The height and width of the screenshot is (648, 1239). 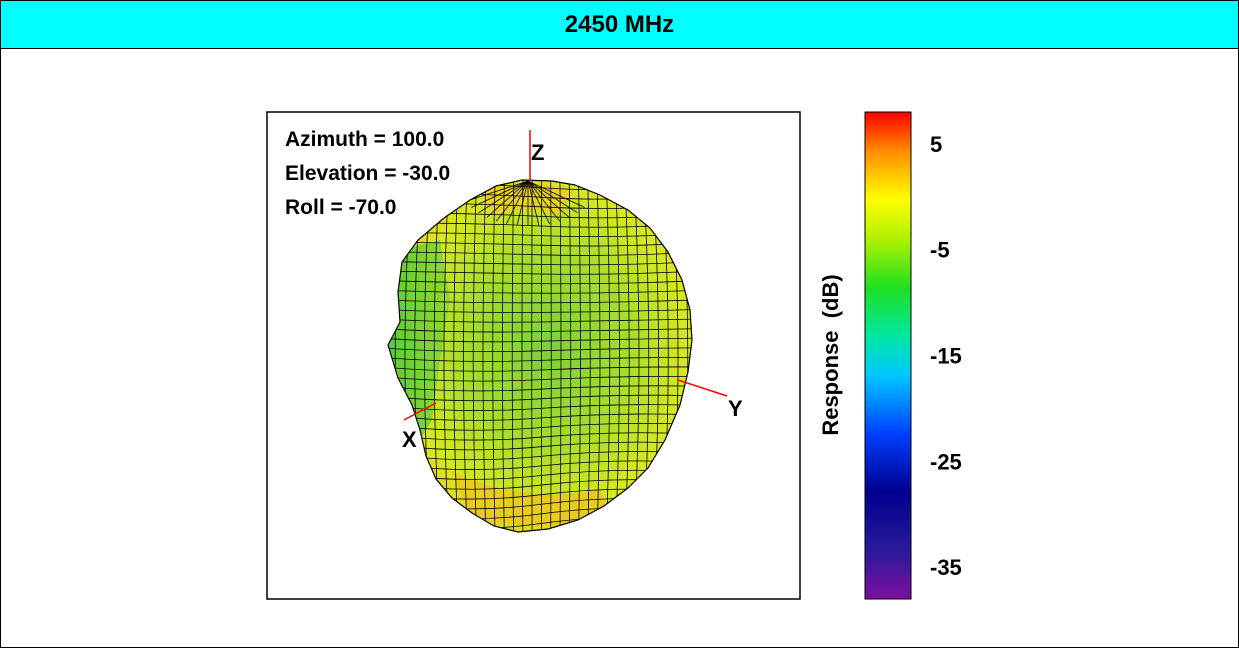 What do you see at coordinates (936, 144) in the screenshot?
I see `colorbar-tick-label: 5` at bounding box center [936, 144].